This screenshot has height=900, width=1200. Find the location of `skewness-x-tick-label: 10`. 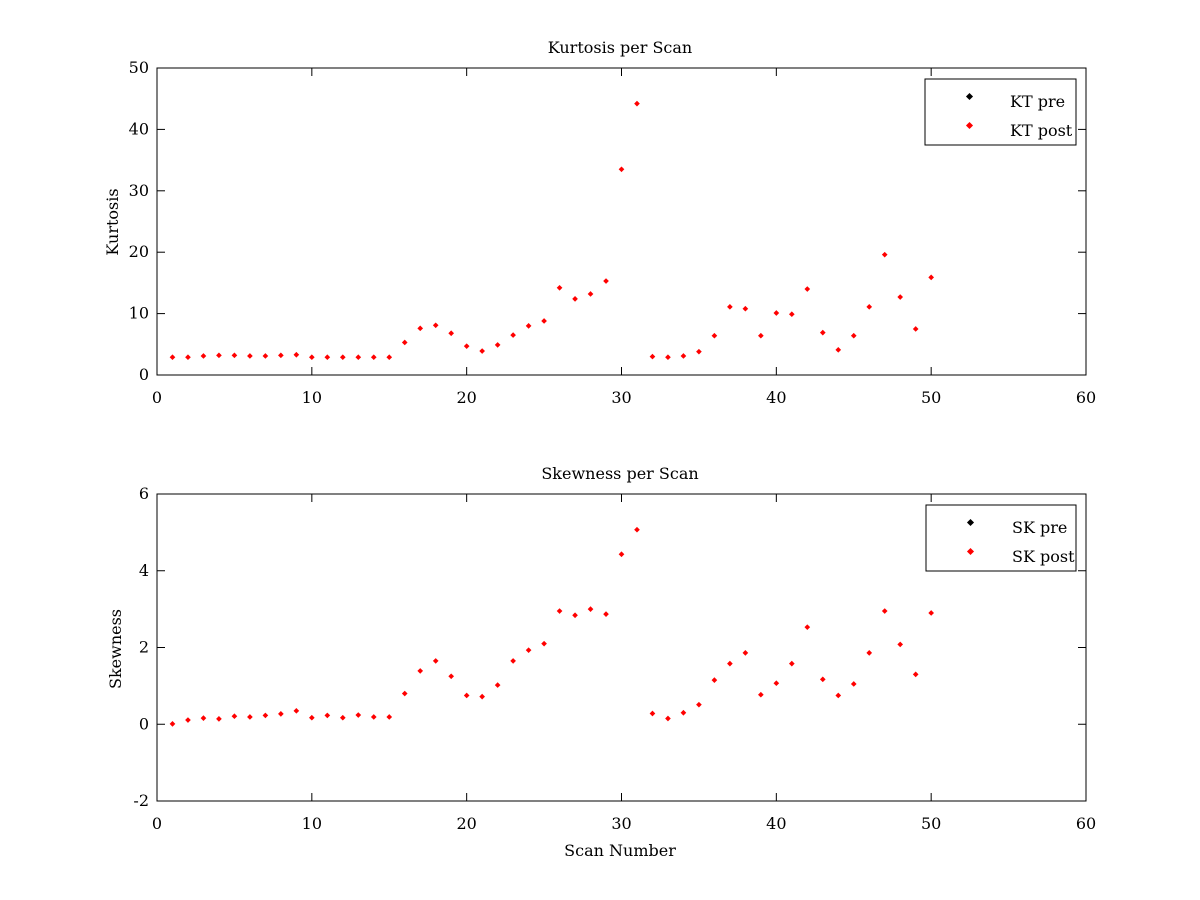

skewness-x-tick-label: 10 is located at coordinates (312, 823).